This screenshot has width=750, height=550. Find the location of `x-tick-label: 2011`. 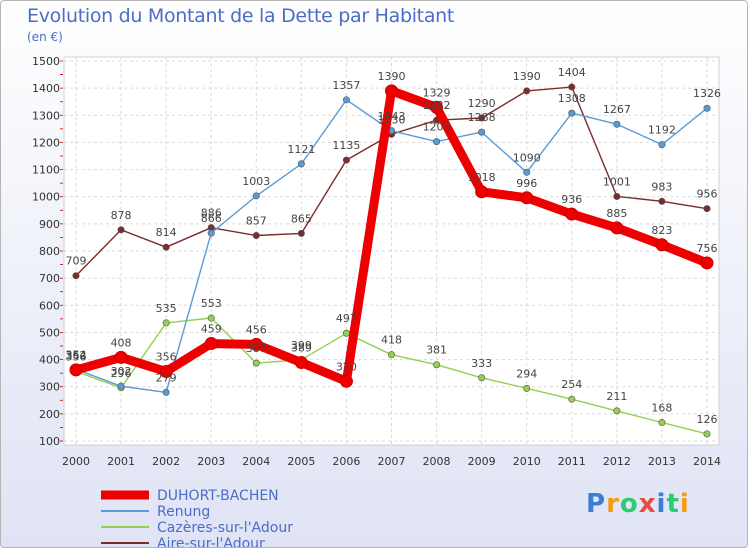

x-tick-label: 2011 is located at coordinates (572, 461).